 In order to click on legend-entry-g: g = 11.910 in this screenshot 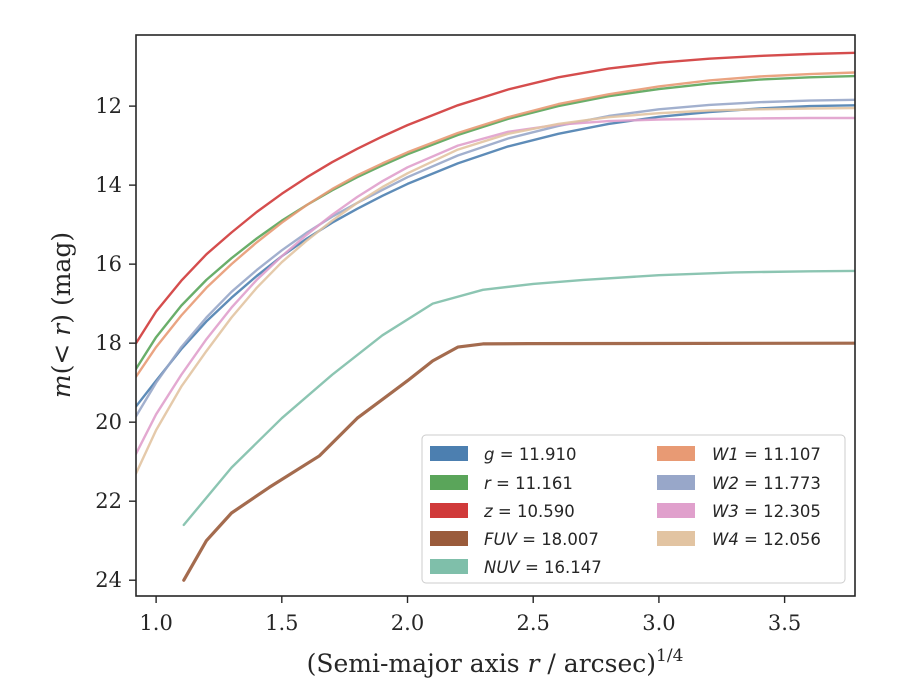, I will do `click(530, 454)`.